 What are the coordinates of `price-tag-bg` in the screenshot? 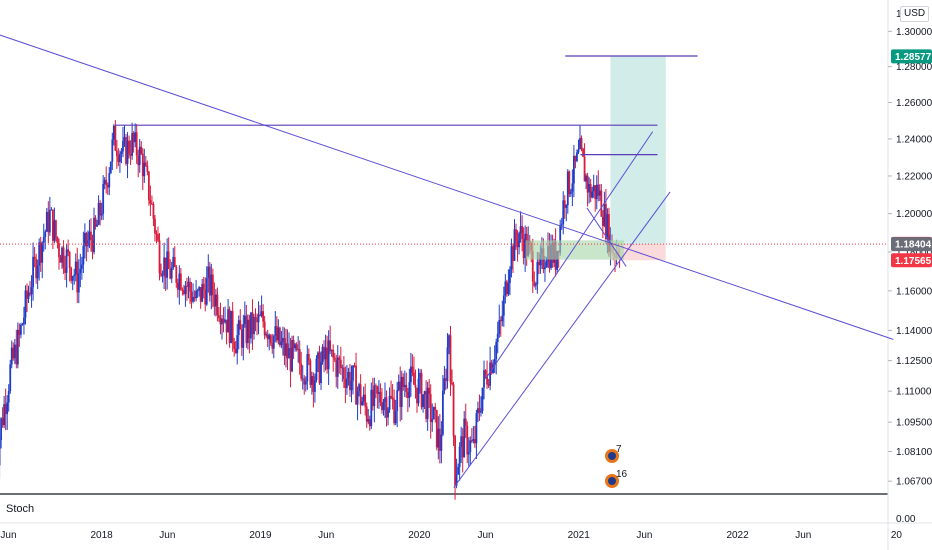 It's located at (911, 56).